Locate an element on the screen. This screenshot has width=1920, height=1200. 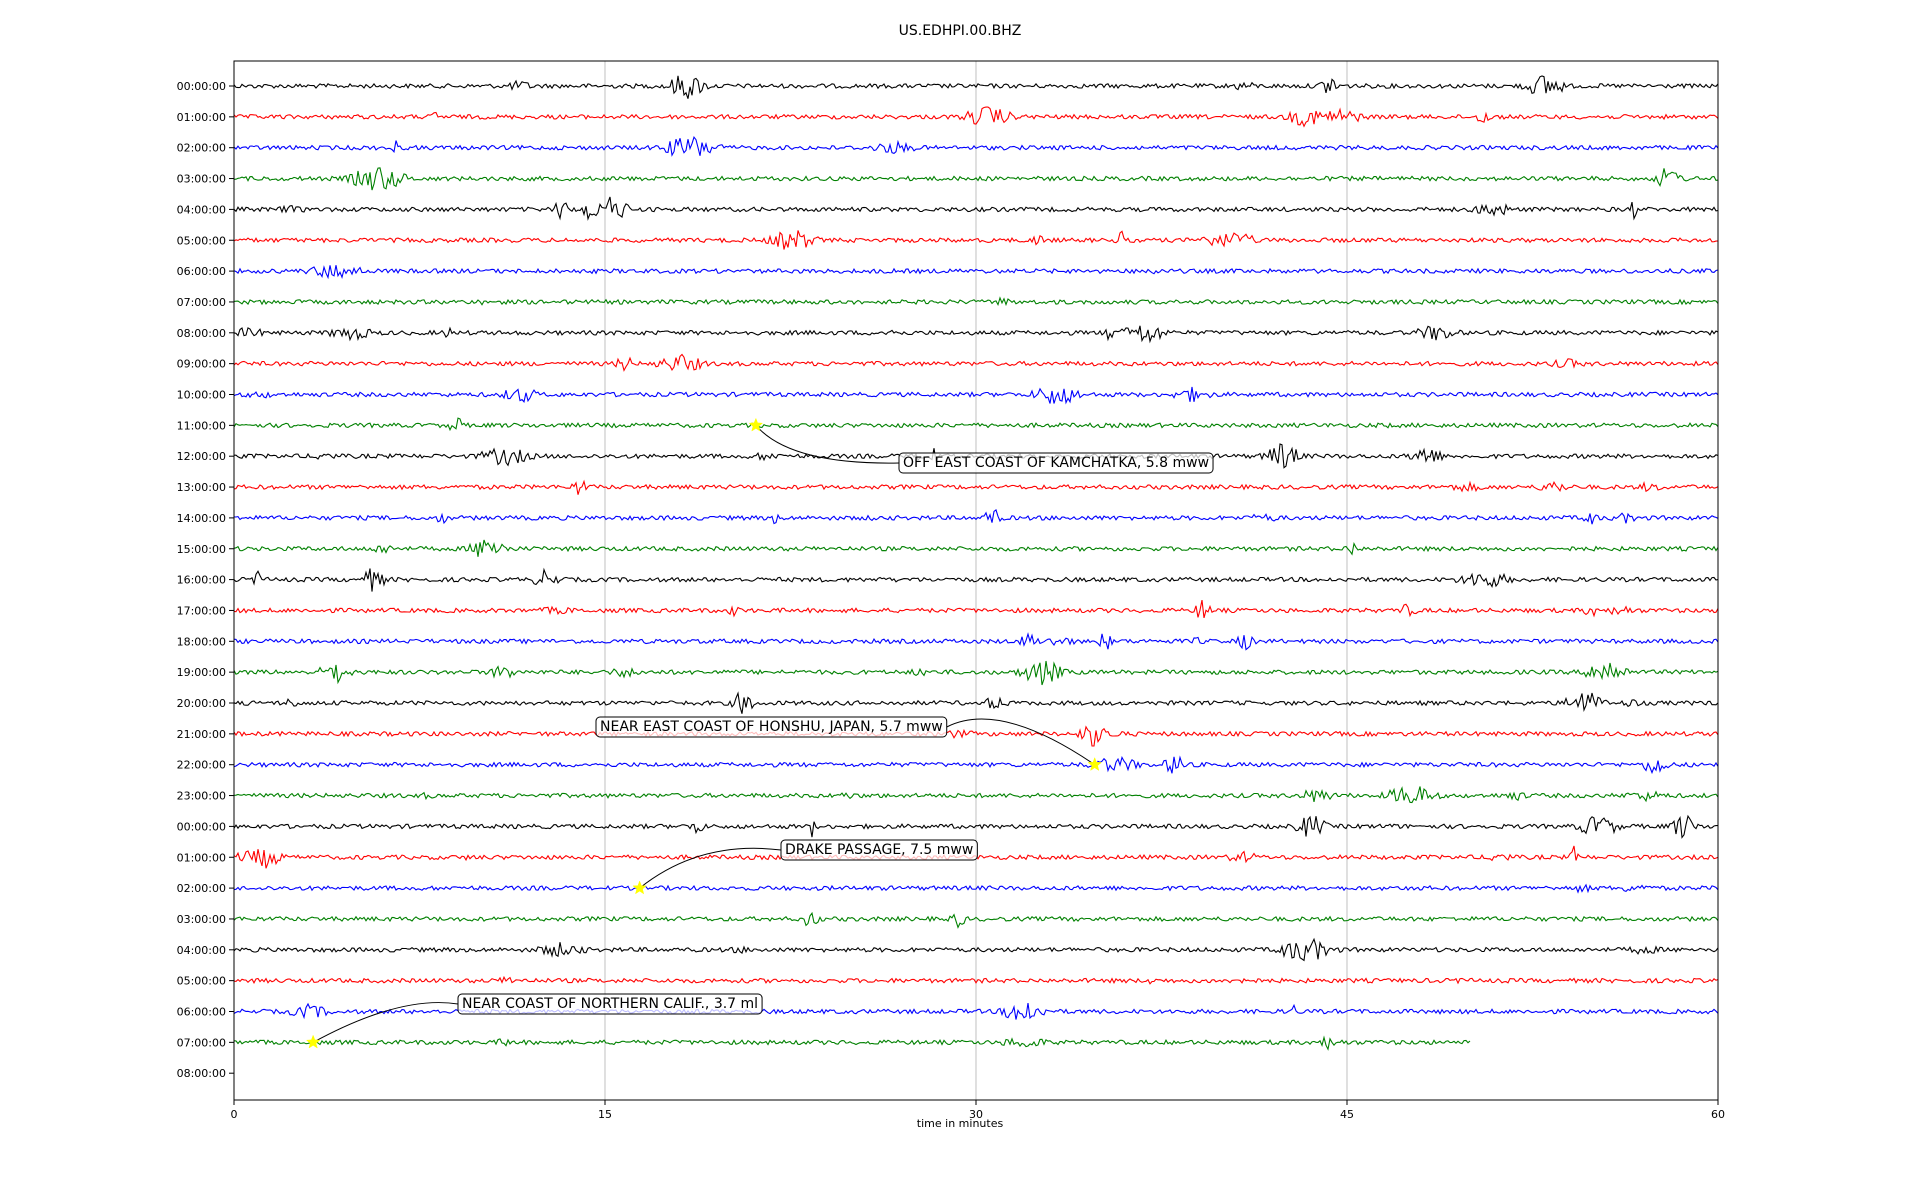
x-tick-label: 45 is located at coordinates (1347, 1114).